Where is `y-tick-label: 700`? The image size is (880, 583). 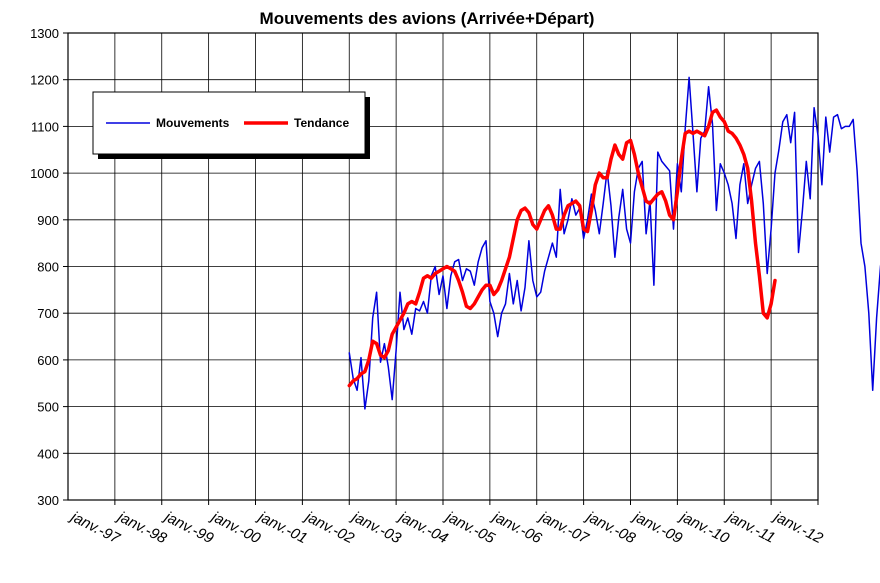
y-tick-label: 700 is located at coordinates (48, 313).